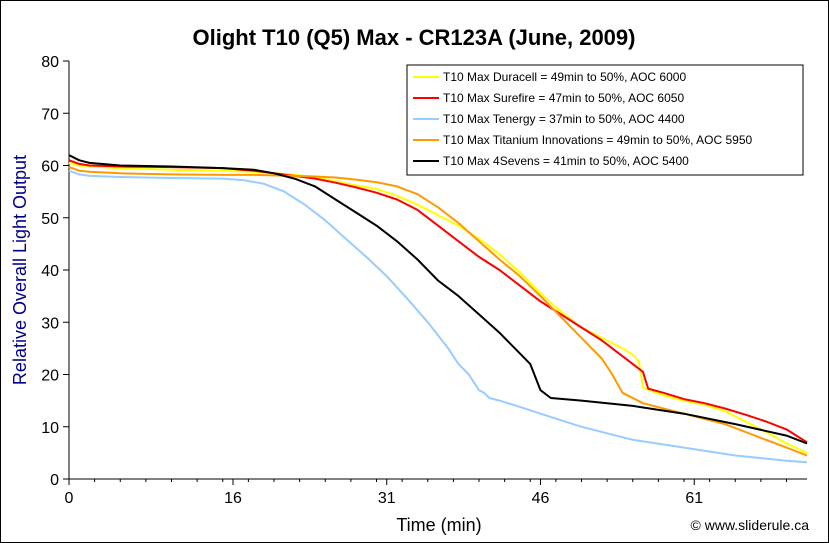 This screenshot has height=543, width=829. What do you see at coordinates (50, 323) in the screenshot?
I see `y-tick-label: 30` at bounding box center [50, 323].